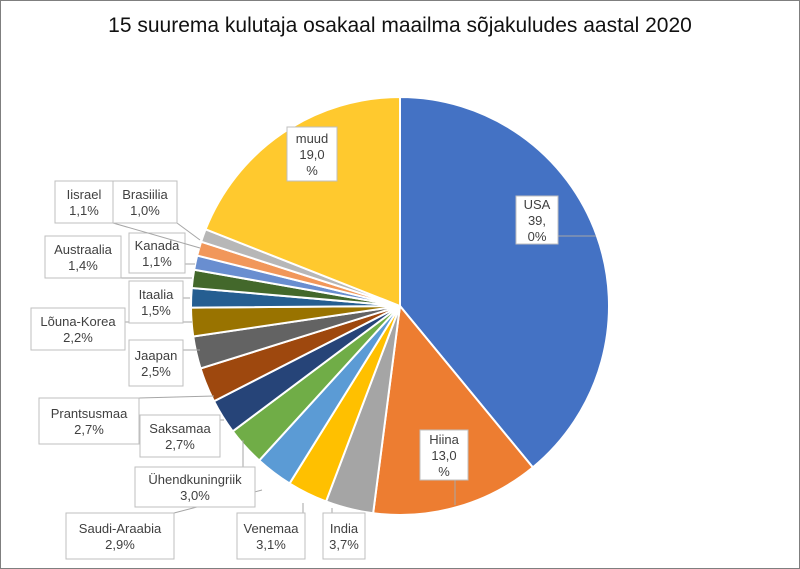 Image resolution: width=800 pixels, height=569 pixels. What do you see at coordinates (444, 439) in the screenshot?
I see `data-label-category: Hiina` at bounding box center [444, 439].